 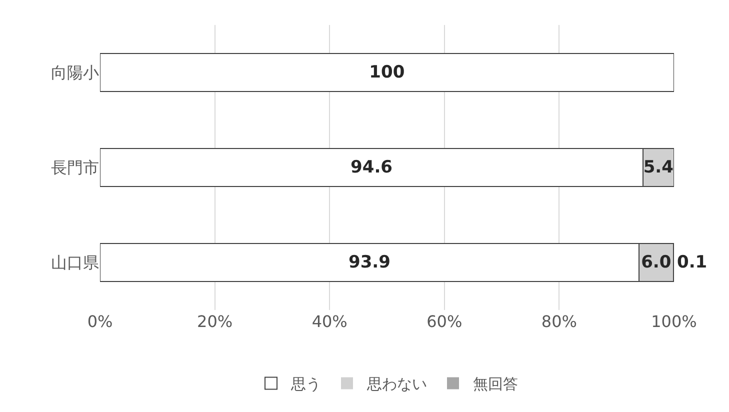 What do you see at coordinates (215, 321) in the screenshot?
I see `x-tick-label: 20%` at bounding box center [215, 321].